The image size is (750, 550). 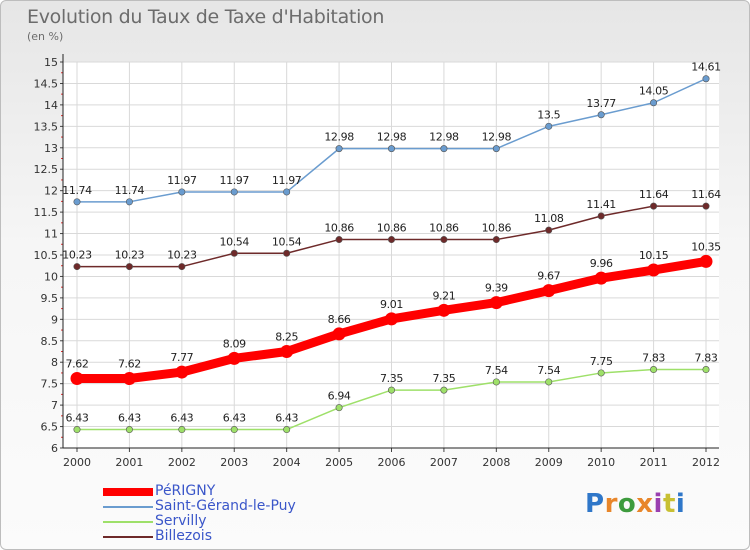 What do you see at coordinates (706, 246) in the screenshot?
I see `data-label: 10.35` at bounding box center [706, 246].